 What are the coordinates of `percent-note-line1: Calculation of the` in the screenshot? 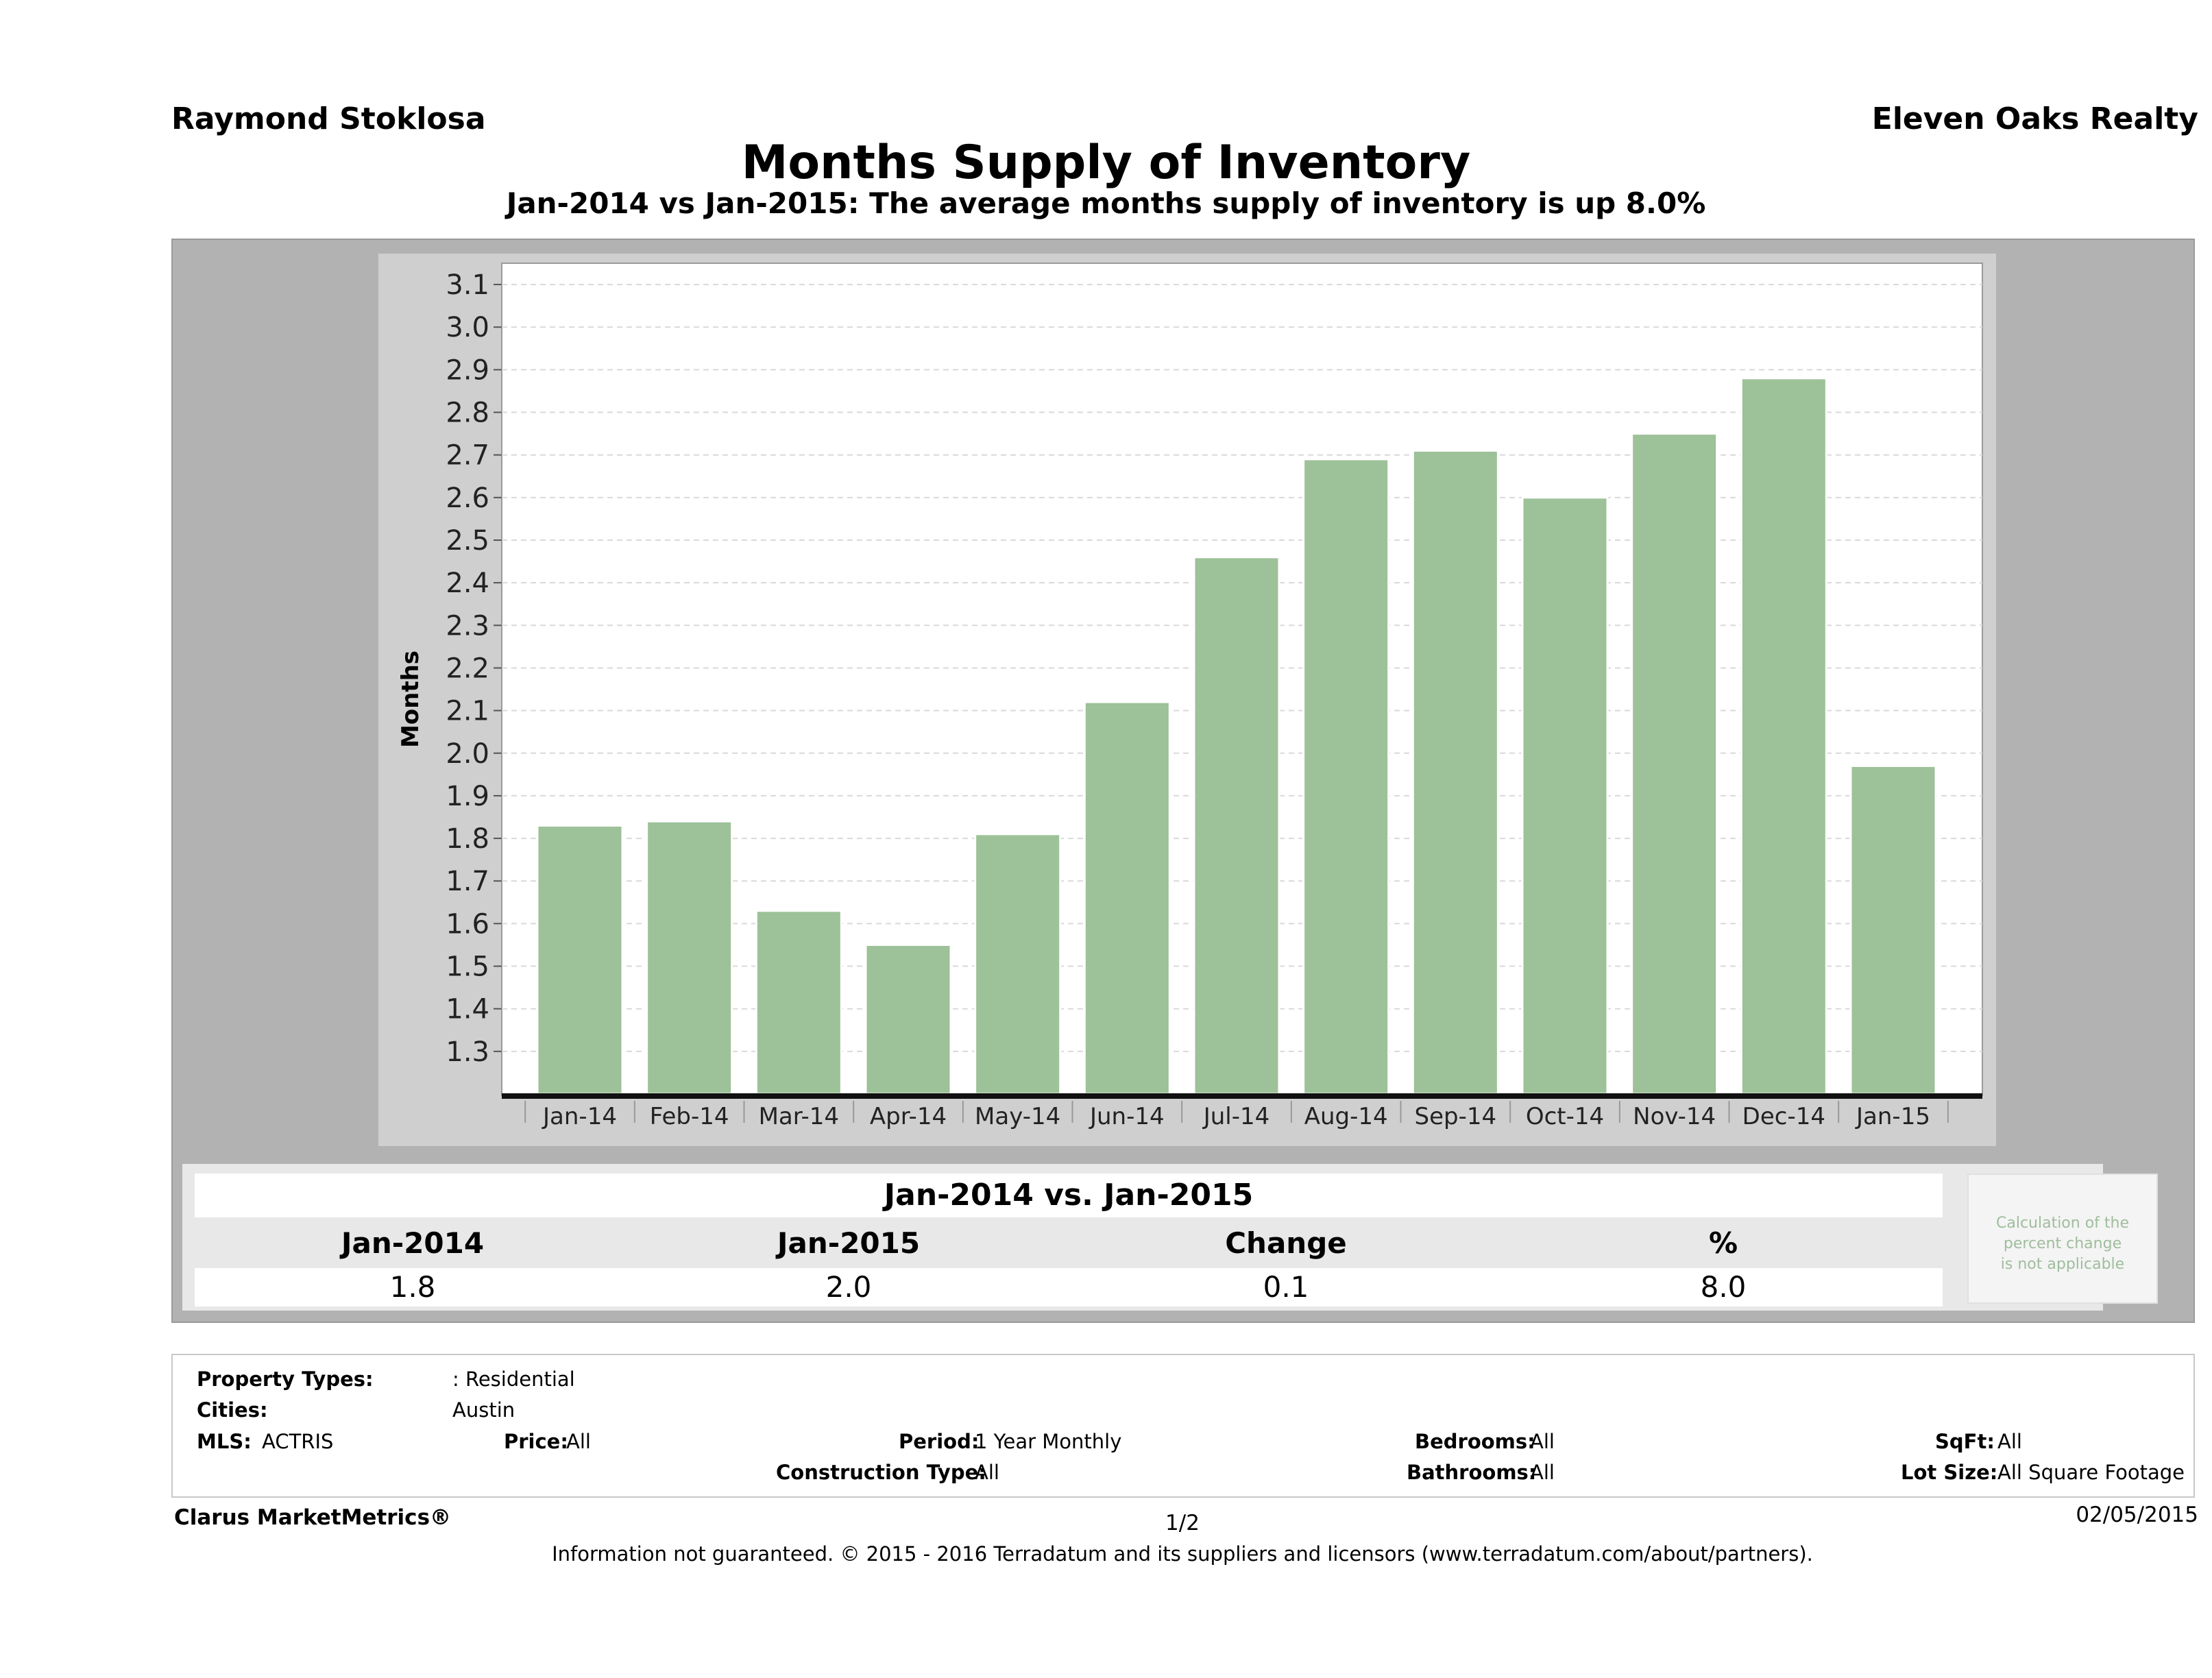 It's located at (2062, 1223).